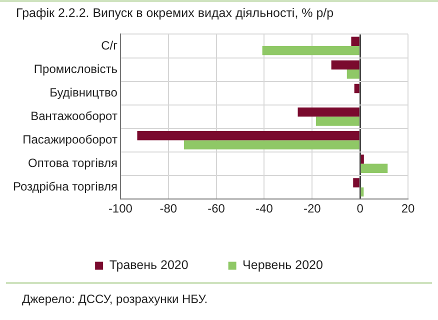 The image size is (438, 320). I want to click on y-tick-label: Вантажооборот, so click(74, 115).